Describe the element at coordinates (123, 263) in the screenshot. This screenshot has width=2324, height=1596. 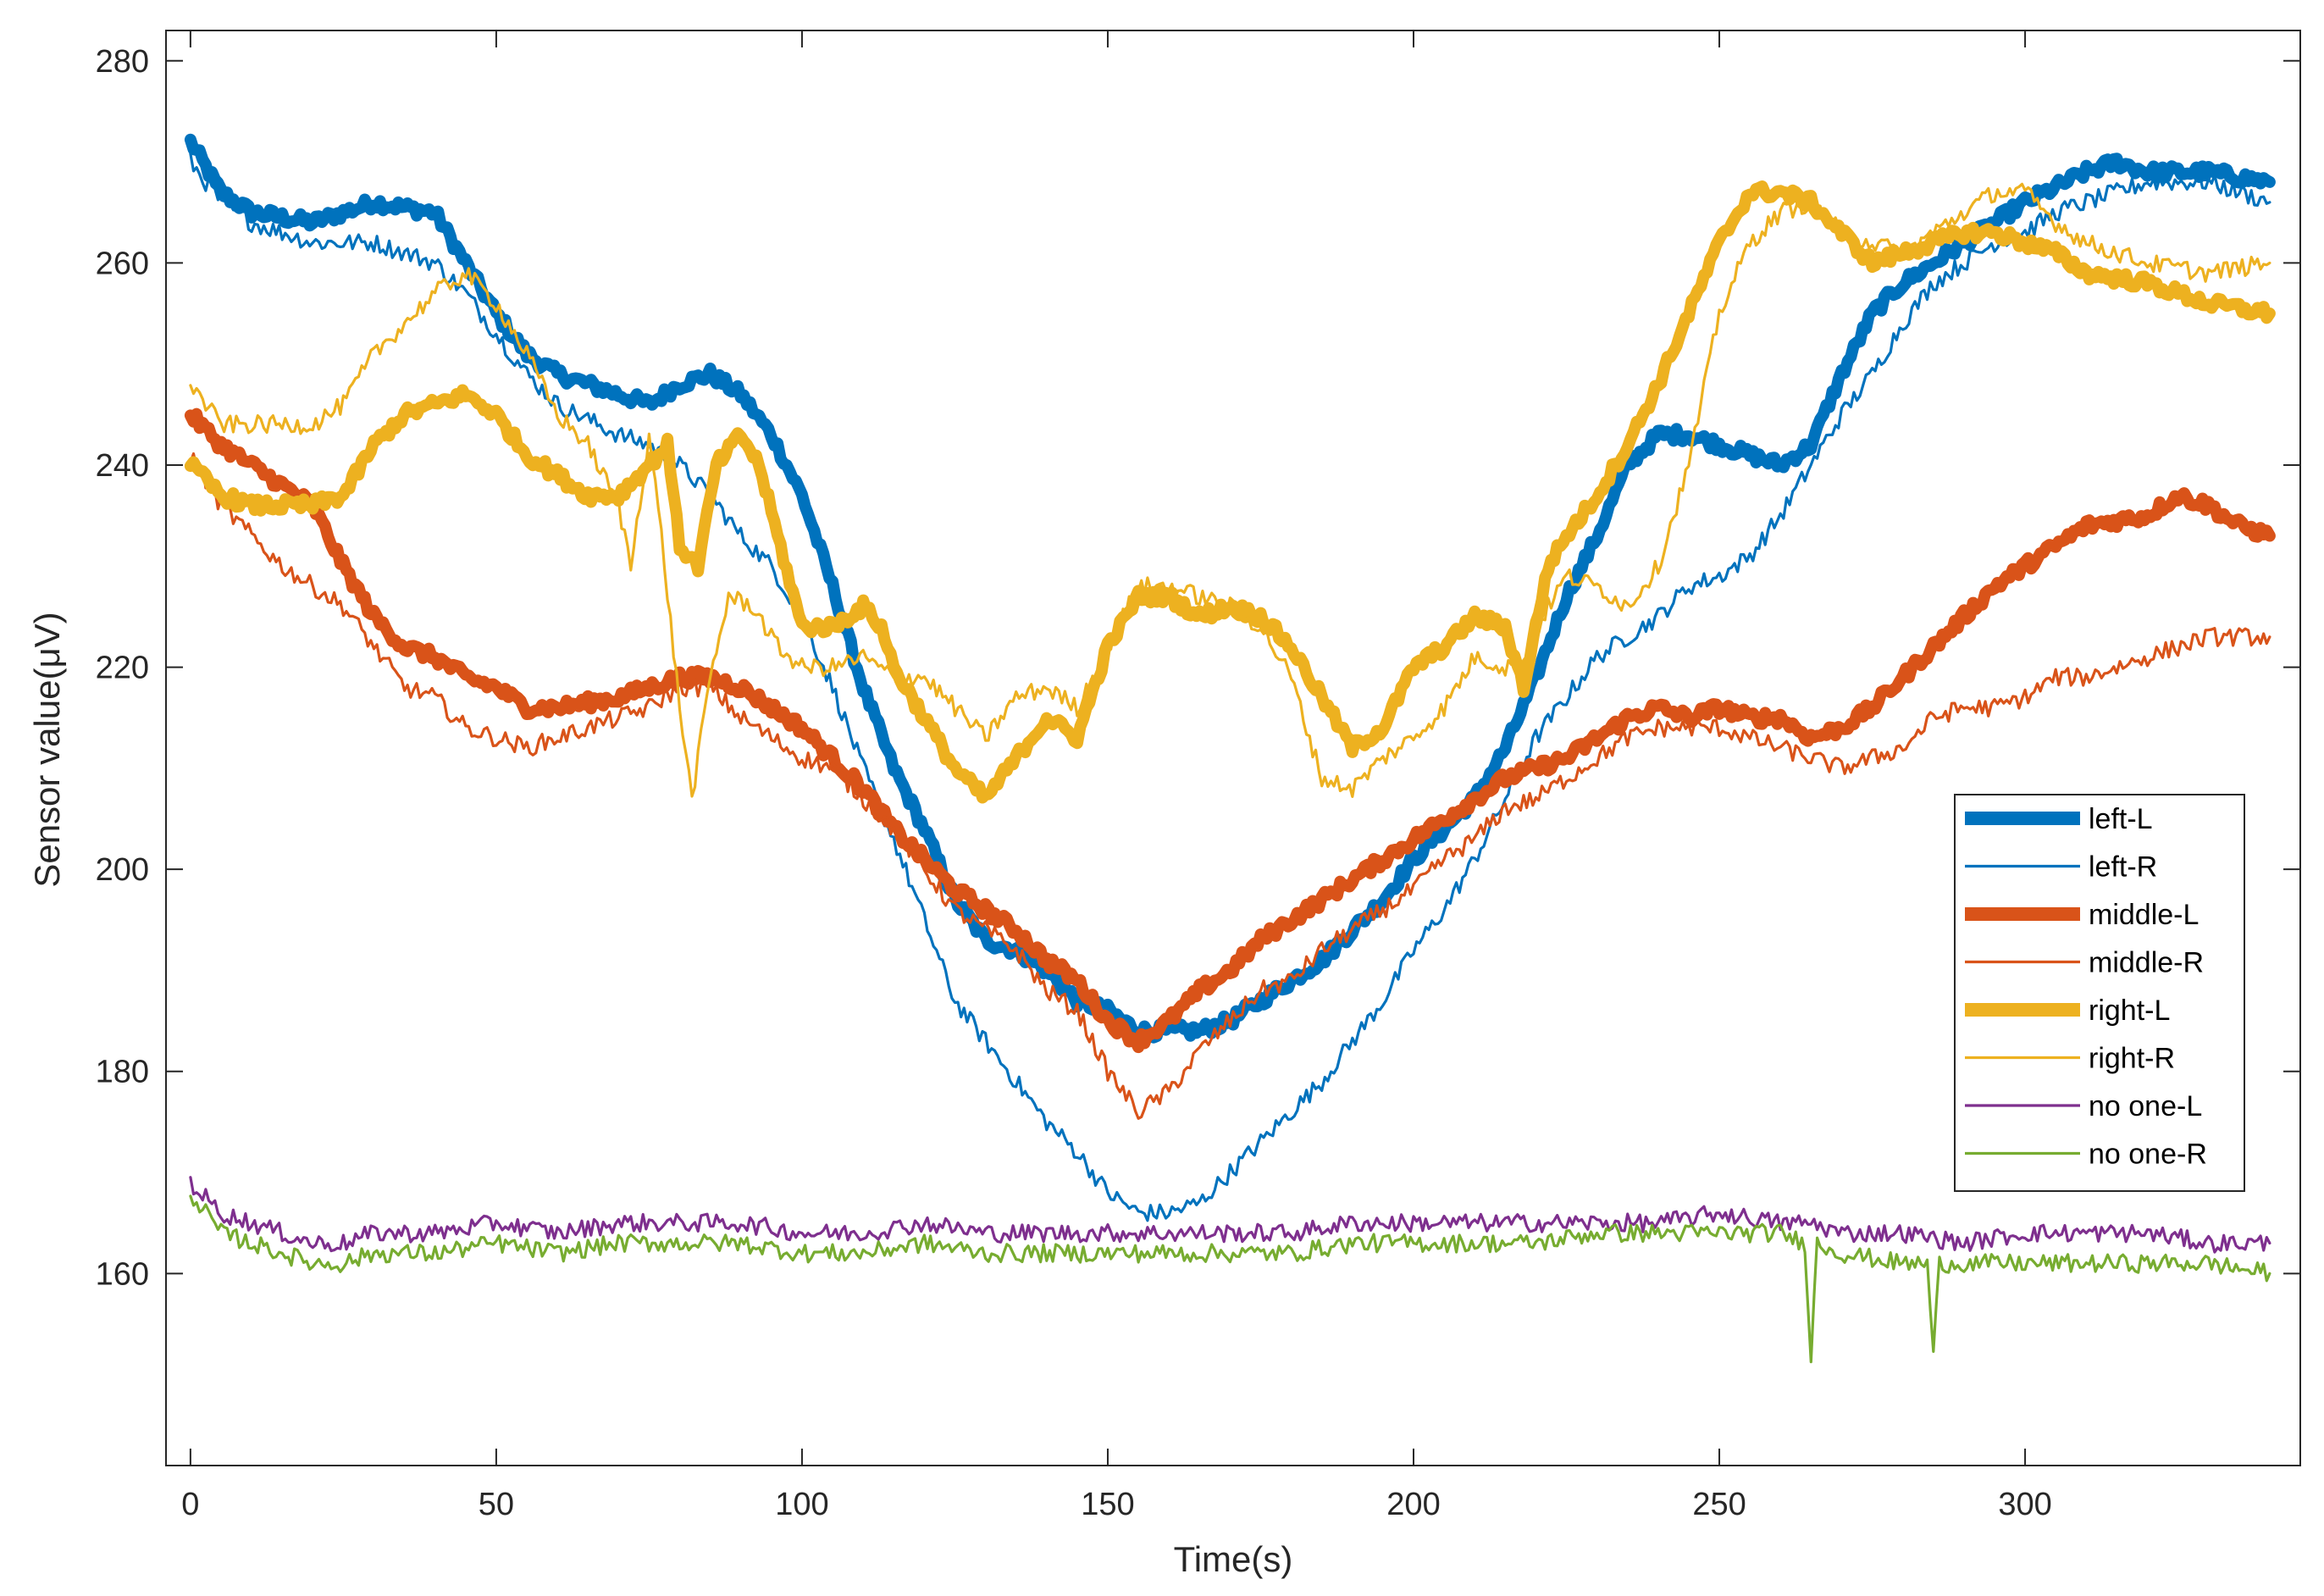
I see `y-tick-label: 260` at that location.